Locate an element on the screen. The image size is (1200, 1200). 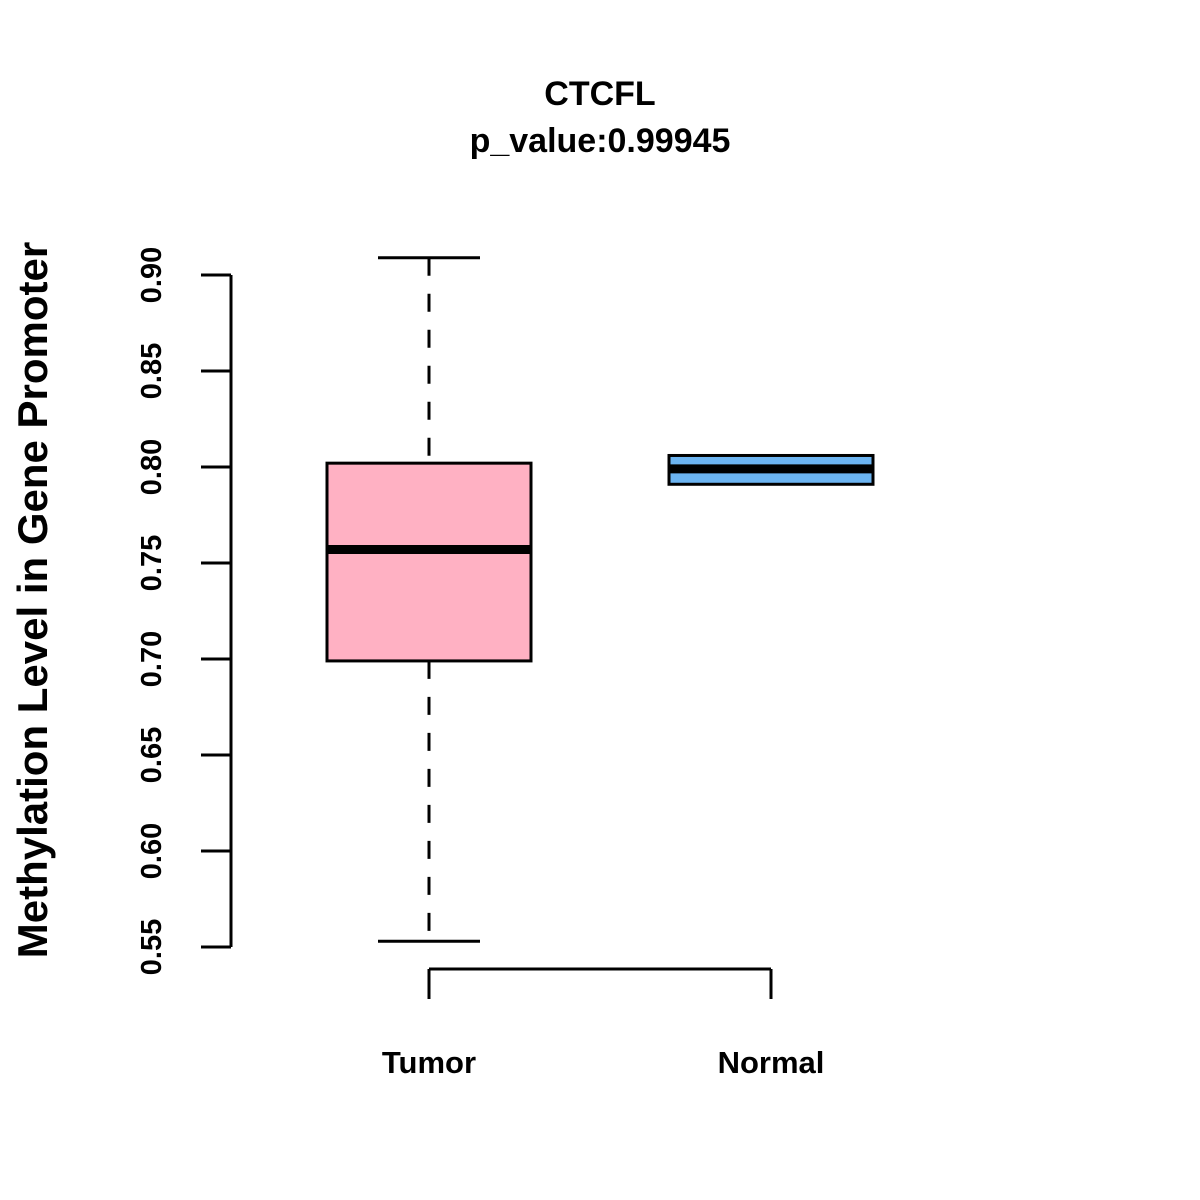
x-axis: Tumor Normal is located at coordinates (603, 1023).